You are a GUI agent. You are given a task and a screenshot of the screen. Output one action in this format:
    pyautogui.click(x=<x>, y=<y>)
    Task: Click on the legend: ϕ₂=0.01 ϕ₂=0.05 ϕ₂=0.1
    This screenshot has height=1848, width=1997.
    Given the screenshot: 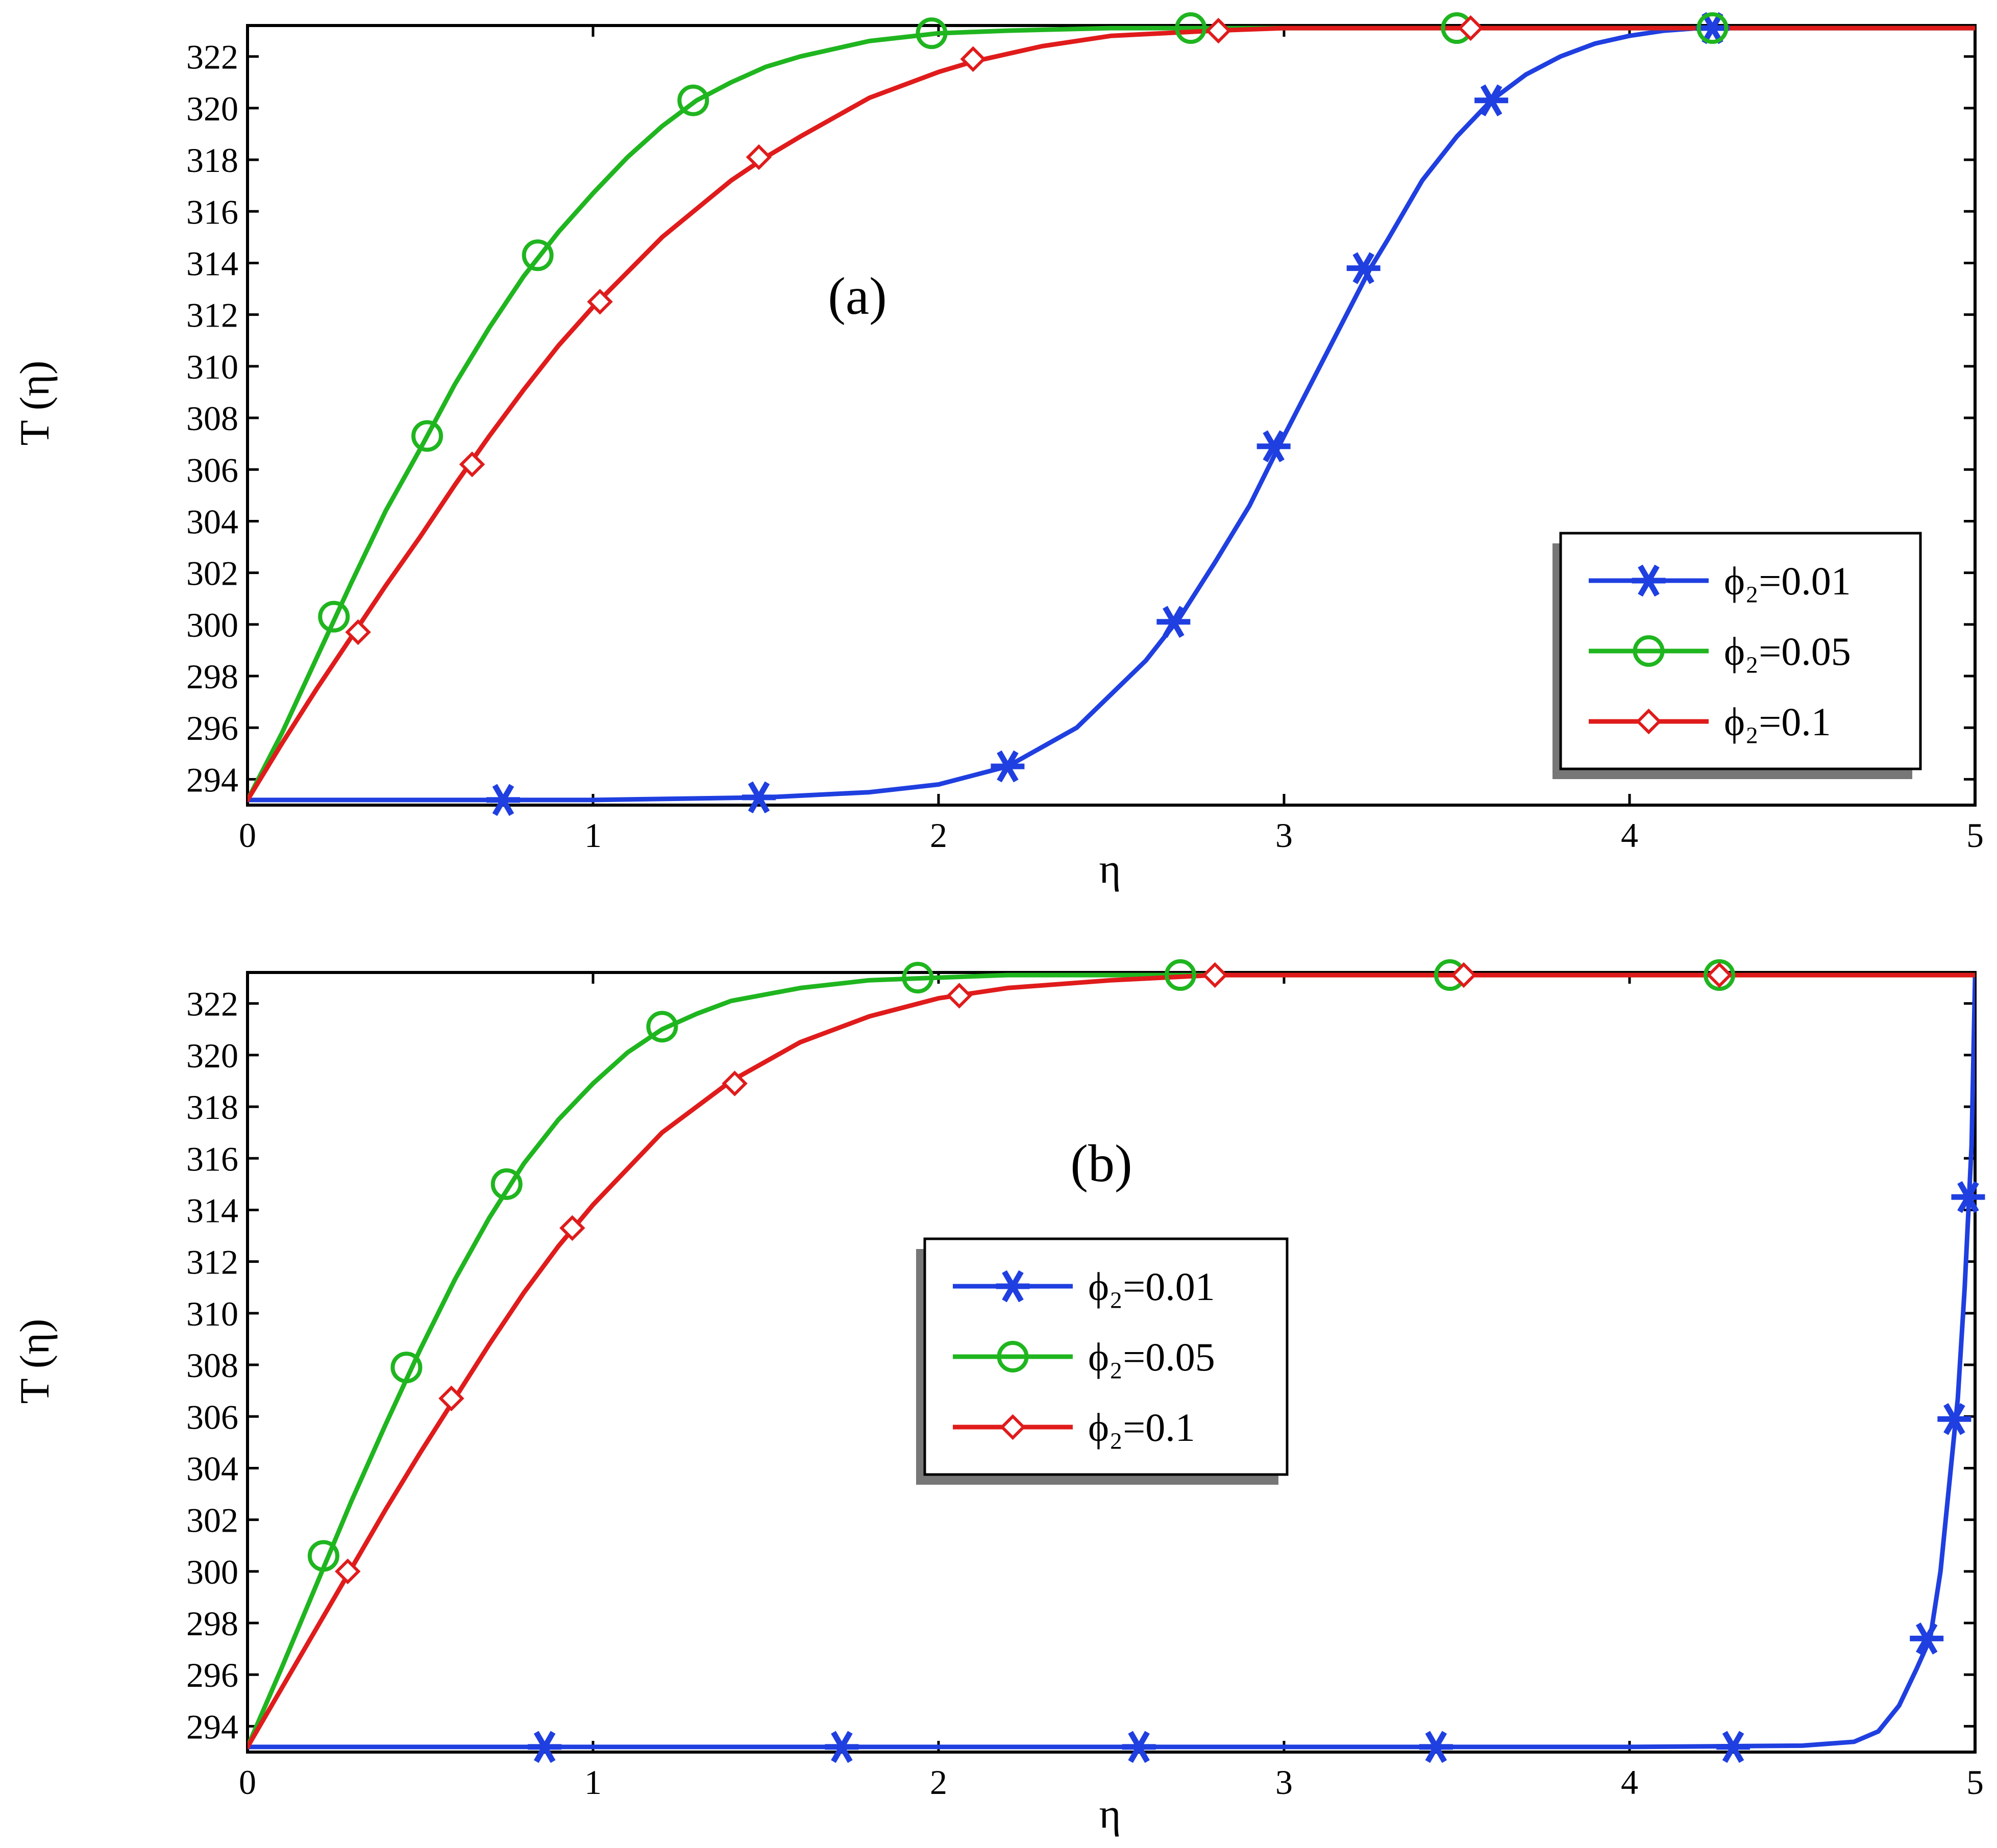 What is the action you would take?
    pyautogui.click(x=1102, y=1361)
    